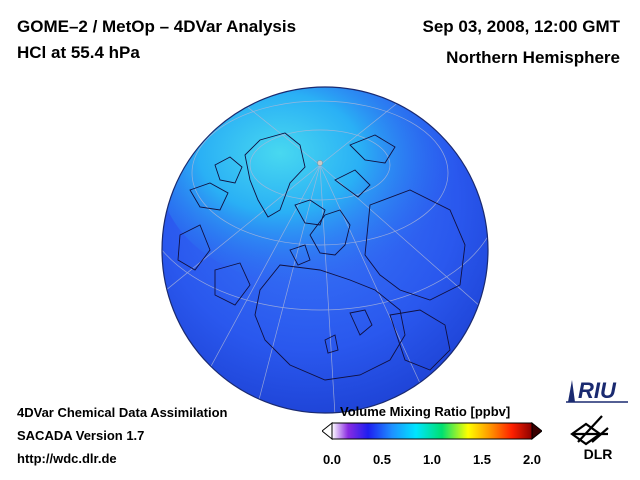  Describe the element at coordinates (532, 459) in the screenshot. I see `colorbar-tick-4: 2.0` at that location.